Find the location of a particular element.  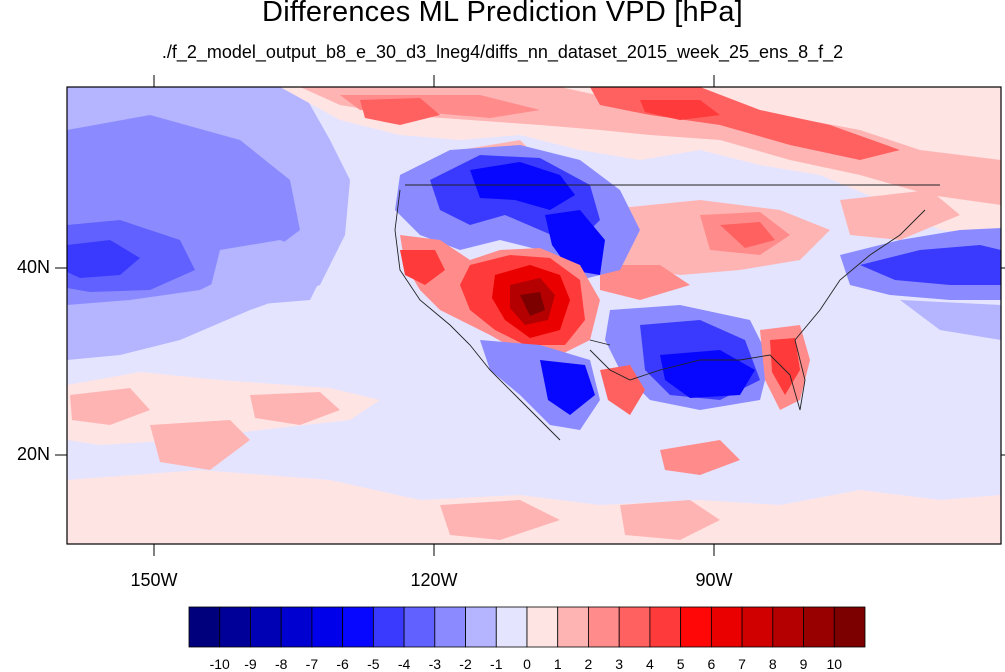

colorbar-tick-label: -5 is located at coordinates (373, 664).